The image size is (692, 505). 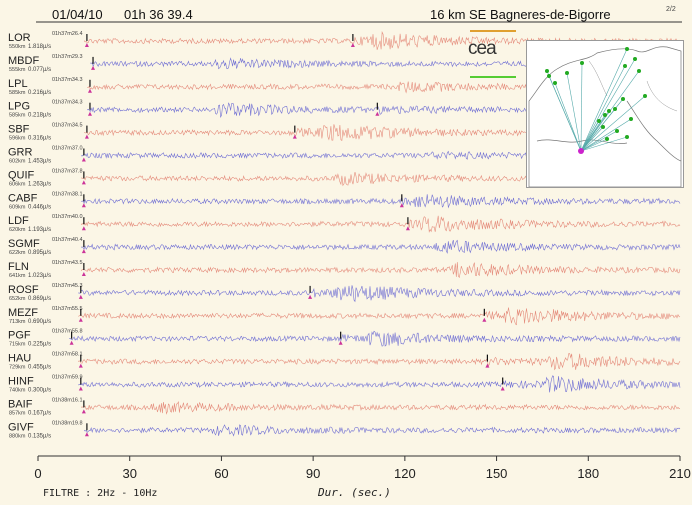 What do you see at coordinates (158, 14) in the screenshot?
I see `event-time: 01h 36 39.4` at bounding box center [158, 14].